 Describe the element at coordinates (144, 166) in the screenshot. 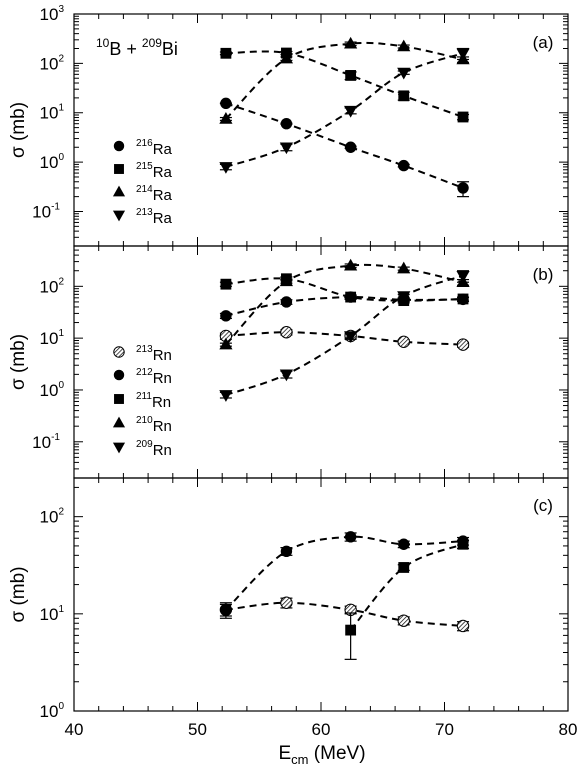

I see `legend-mass: 215` at that location.